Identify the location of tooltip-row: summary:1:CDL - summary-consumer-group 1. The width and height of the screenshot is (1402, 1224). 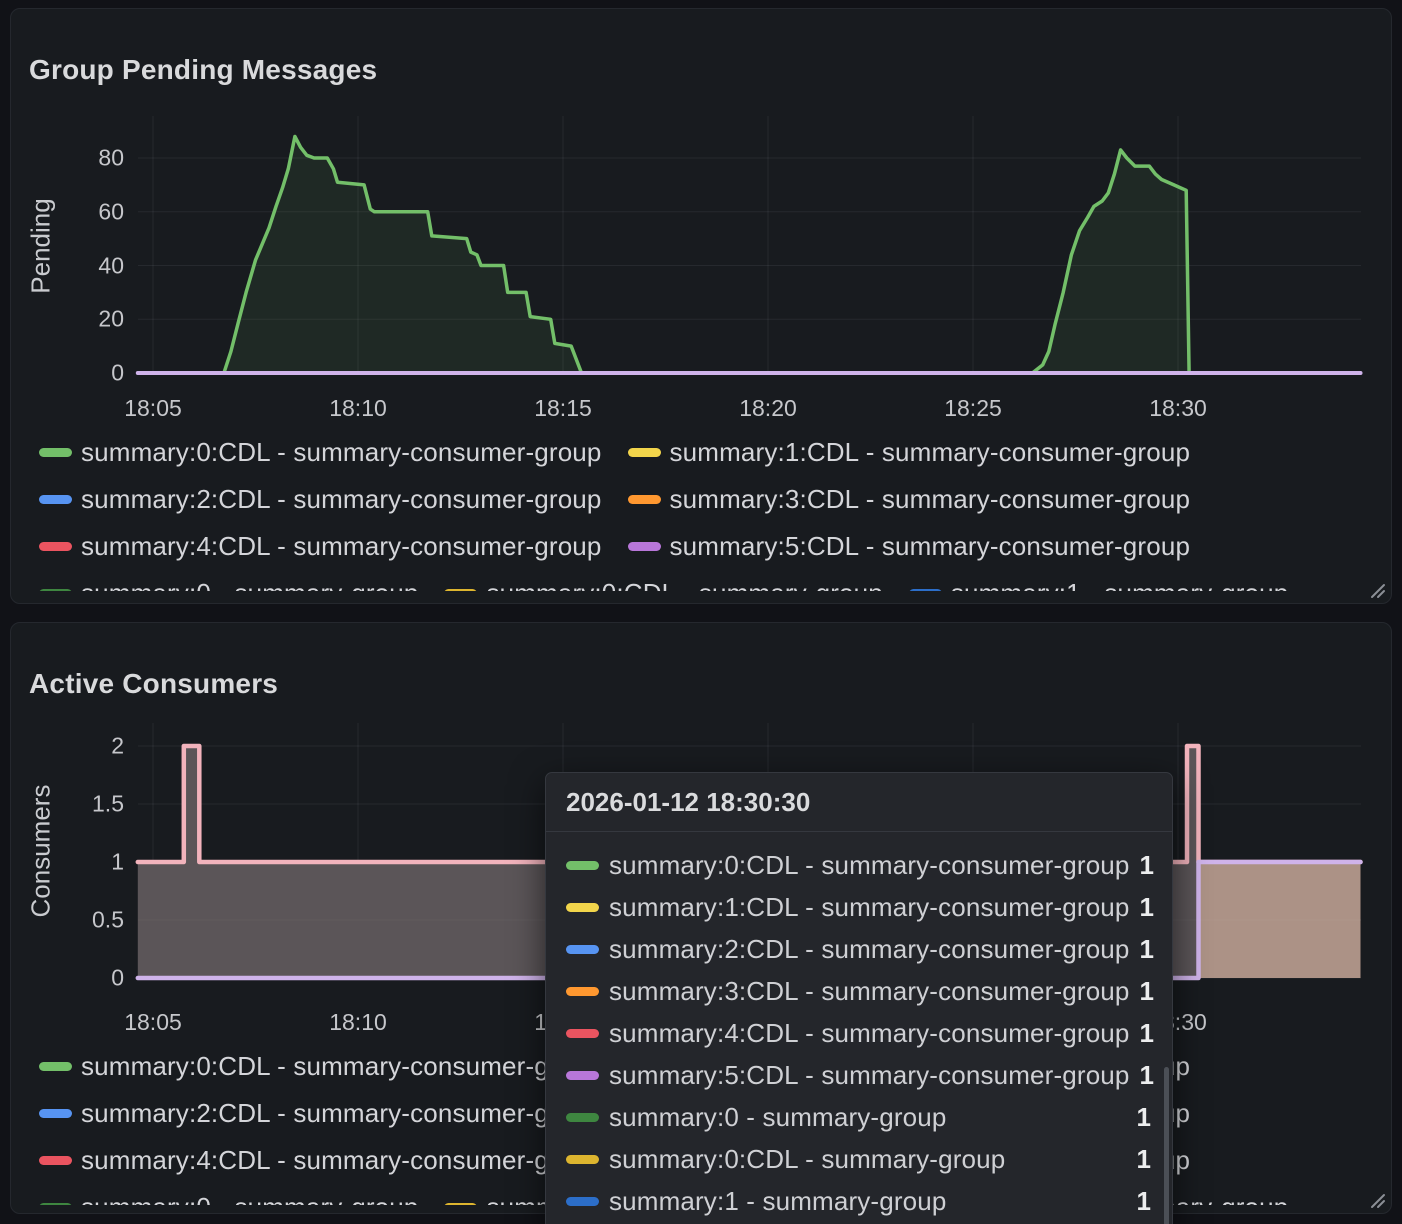
(860, 907).